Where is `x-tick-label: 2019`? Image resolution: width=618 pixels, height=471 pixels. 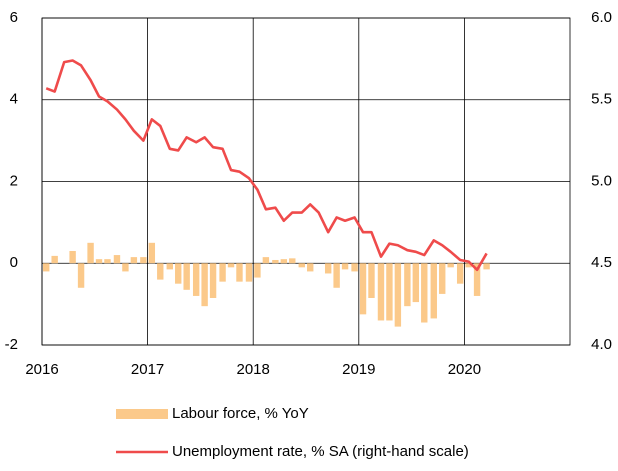
x-tick-label: 2019 is located at coordinates (358, 369).